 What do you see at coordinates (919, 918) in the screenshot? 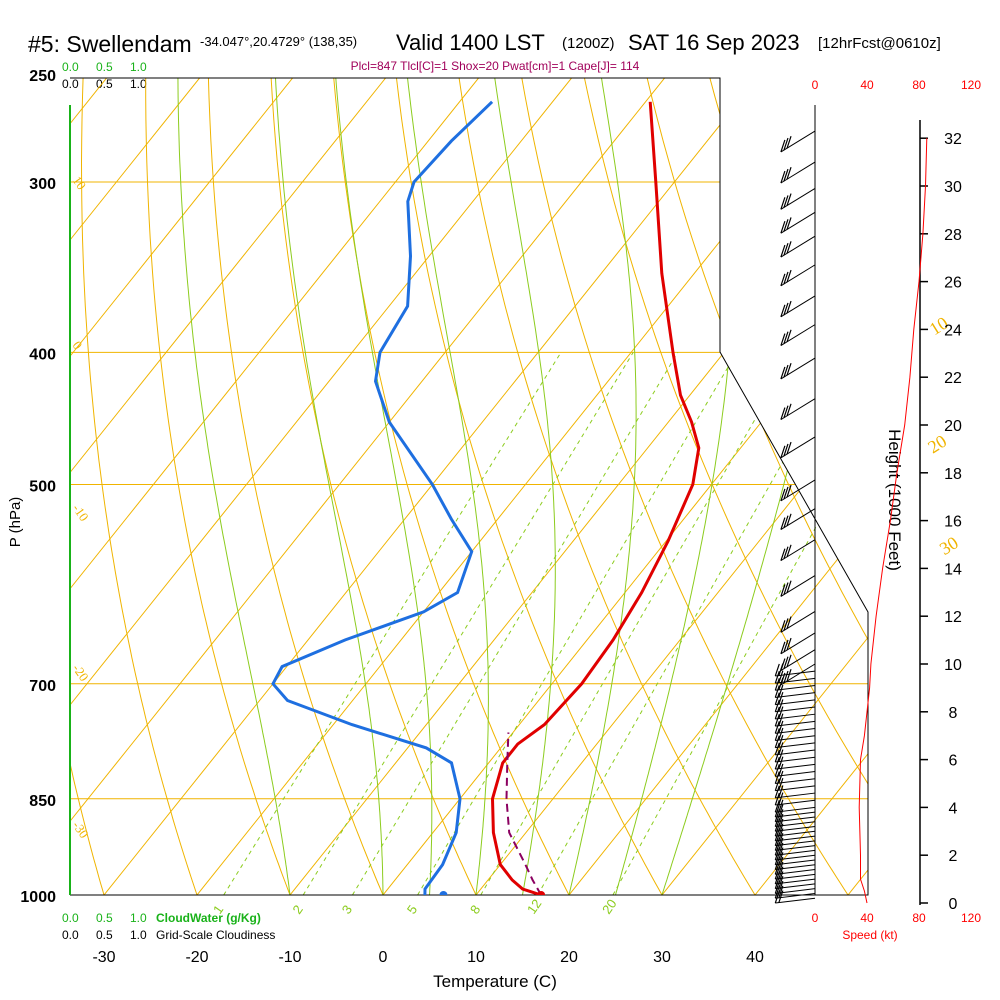
I see `speed-tick-bottom: 80` at bounding box center [919, 918].